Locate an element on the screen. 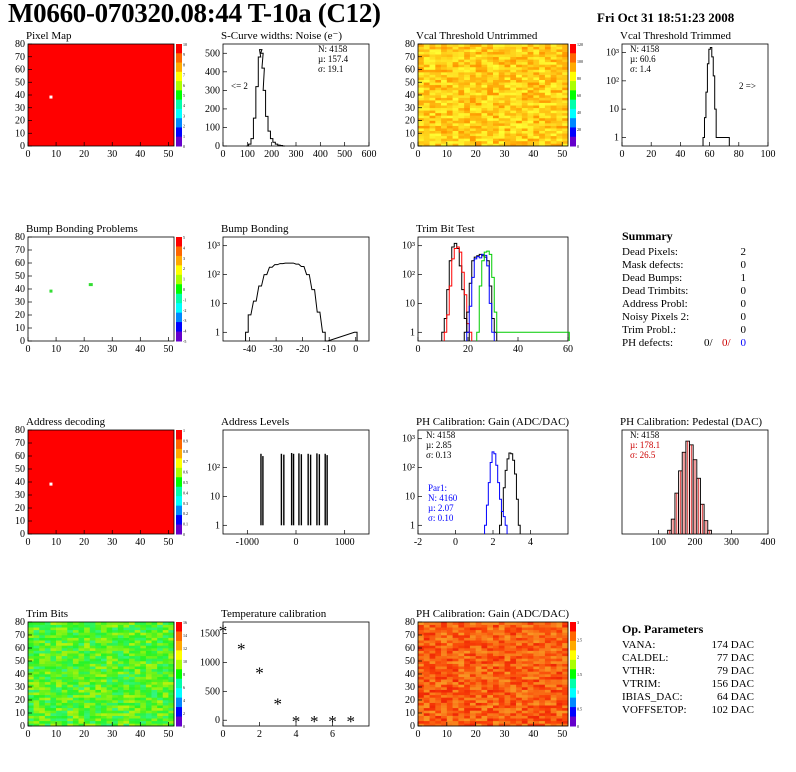 Image resolution: width=796 pixels, height=772 pixels. x-tick-label: 30 is located at coordinates (505, 154).